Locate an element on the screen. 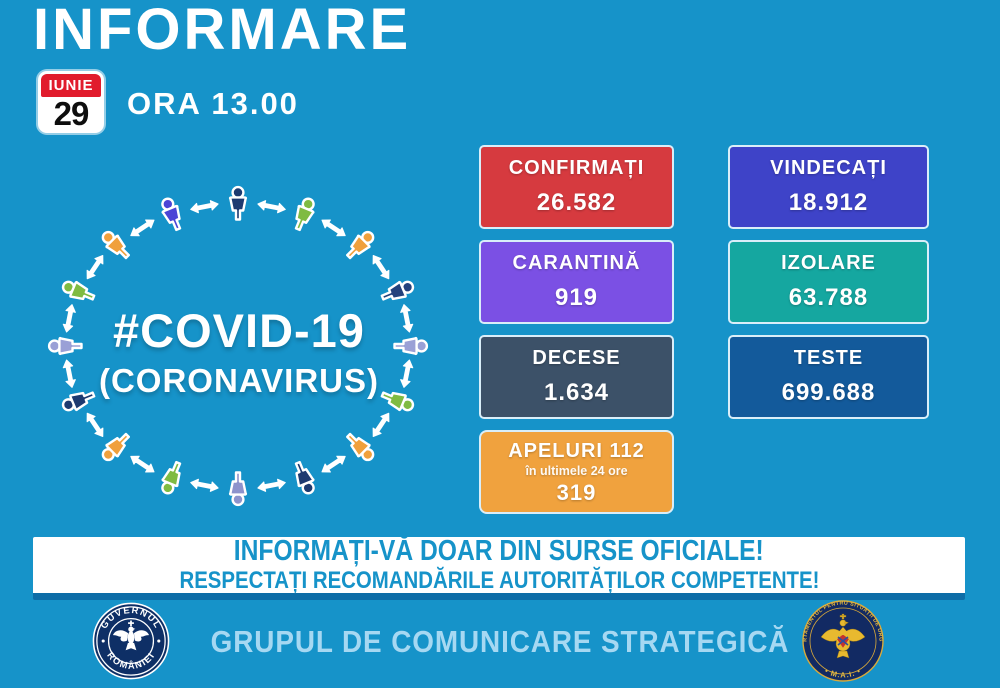  stat-izolare: IZOLARE 63.788 is located at coordinates (828, 282).